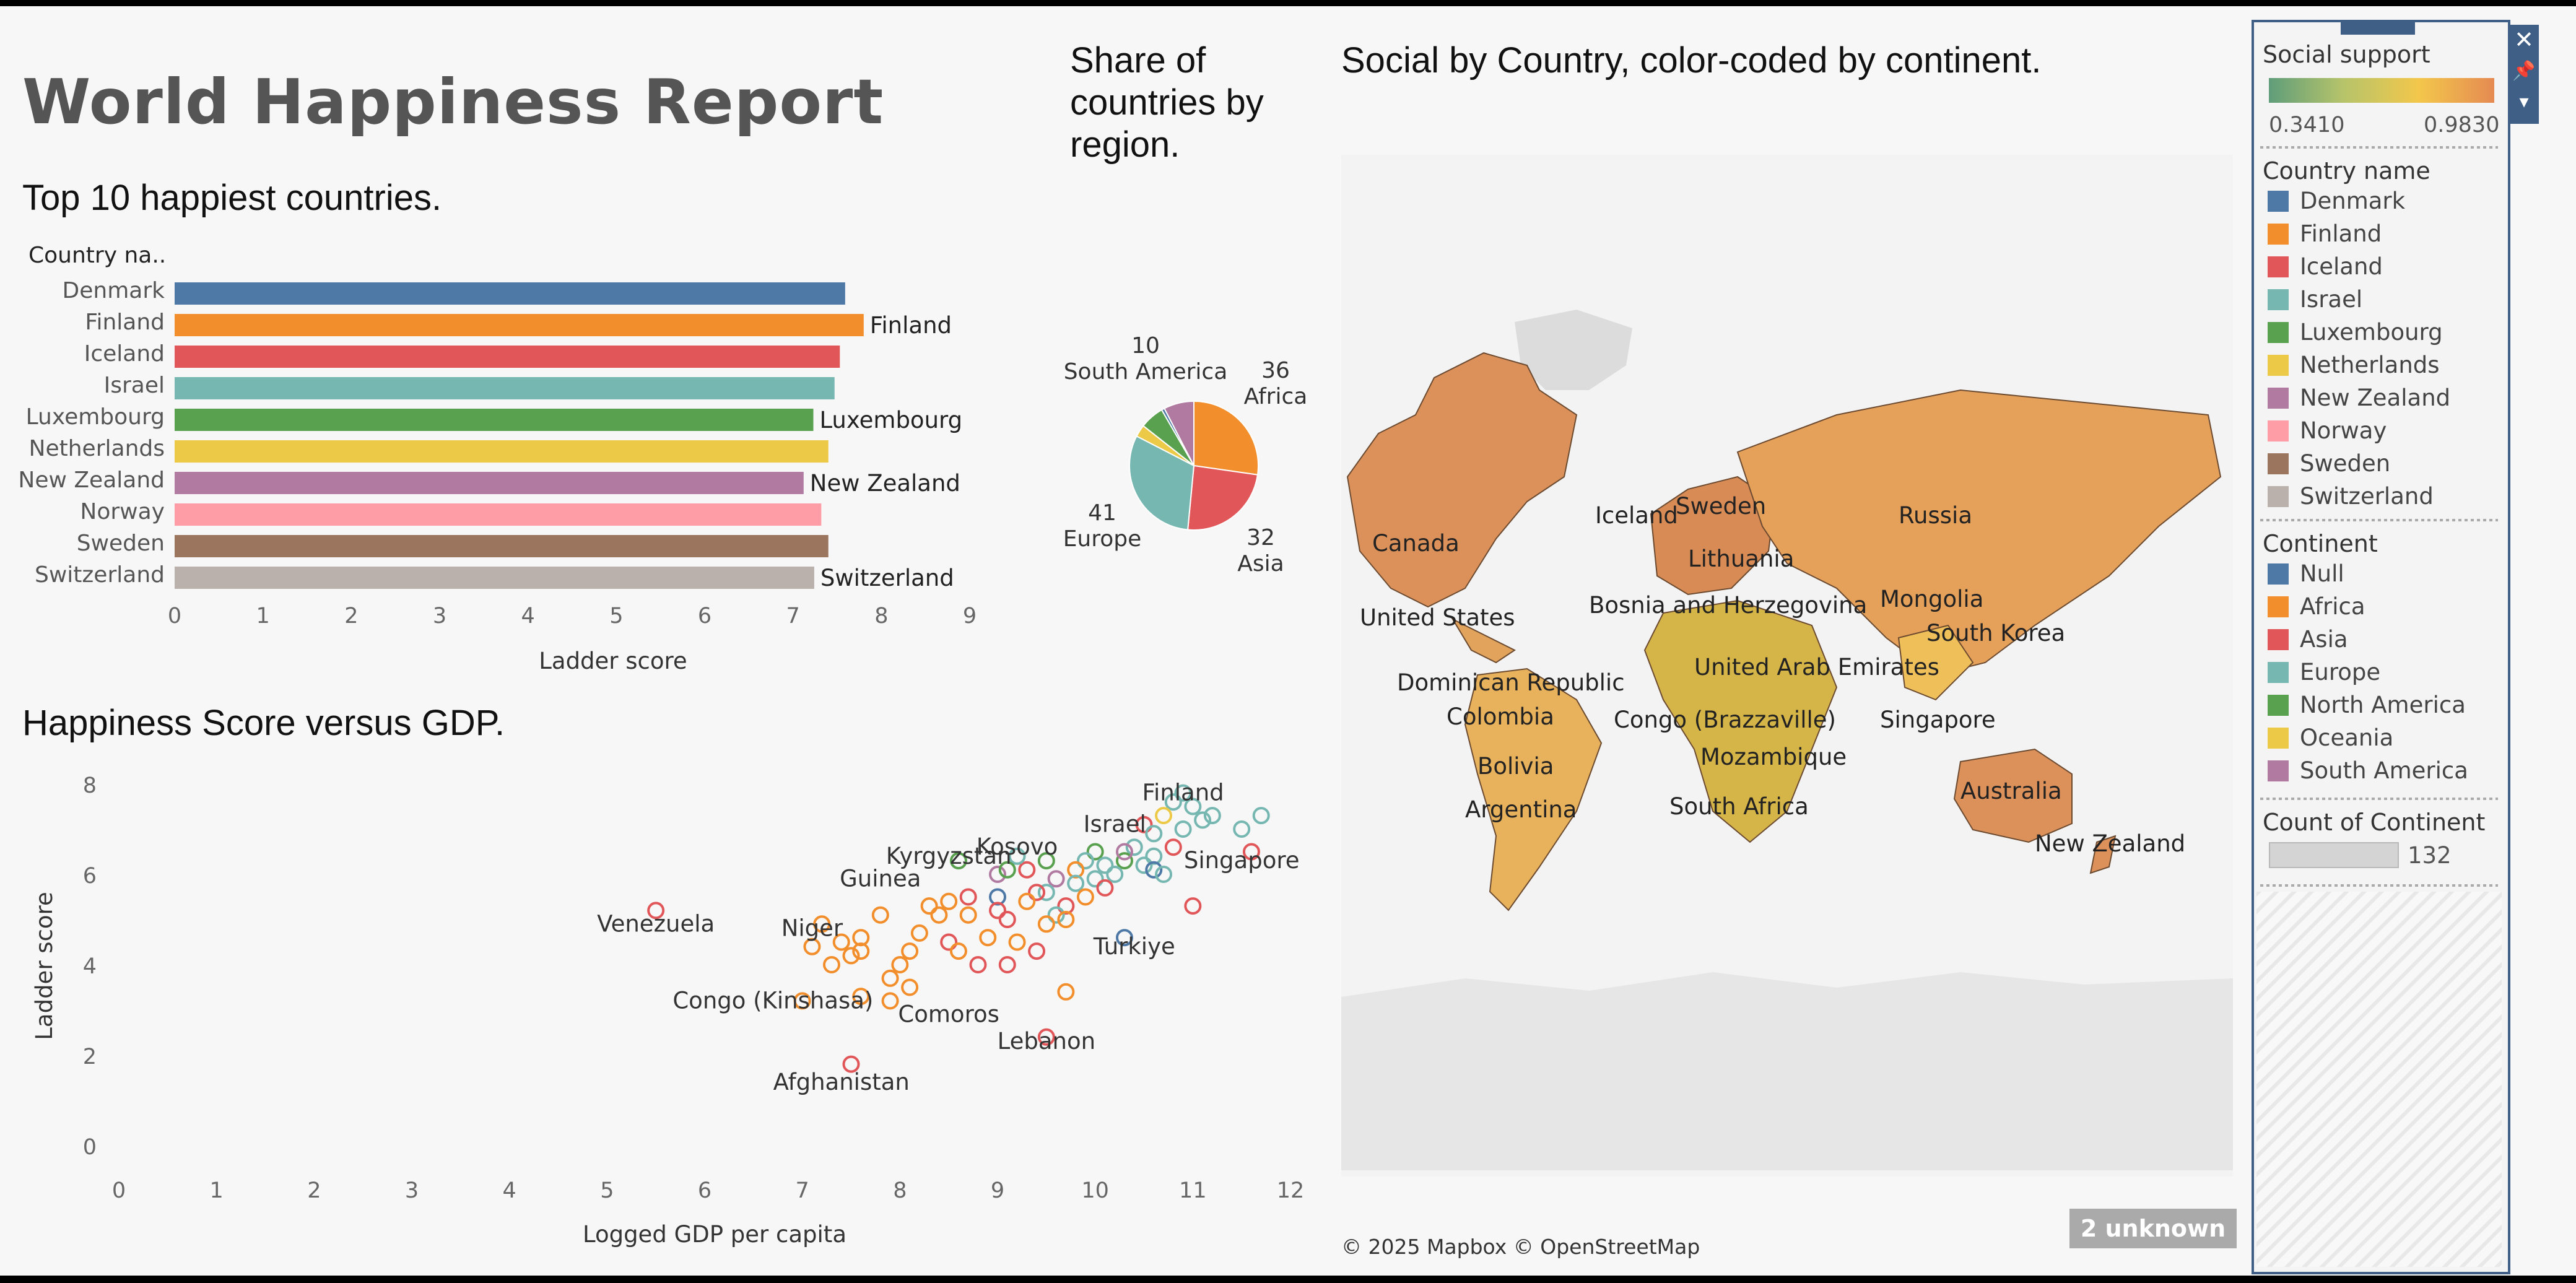 Image resolution: width=2576 pixels, height=1283 pixels. What do you see at coordinates (2368, 606) in the screenshot?
I see `continent-legend-item: Africa` at bounding box center [2368, 606].